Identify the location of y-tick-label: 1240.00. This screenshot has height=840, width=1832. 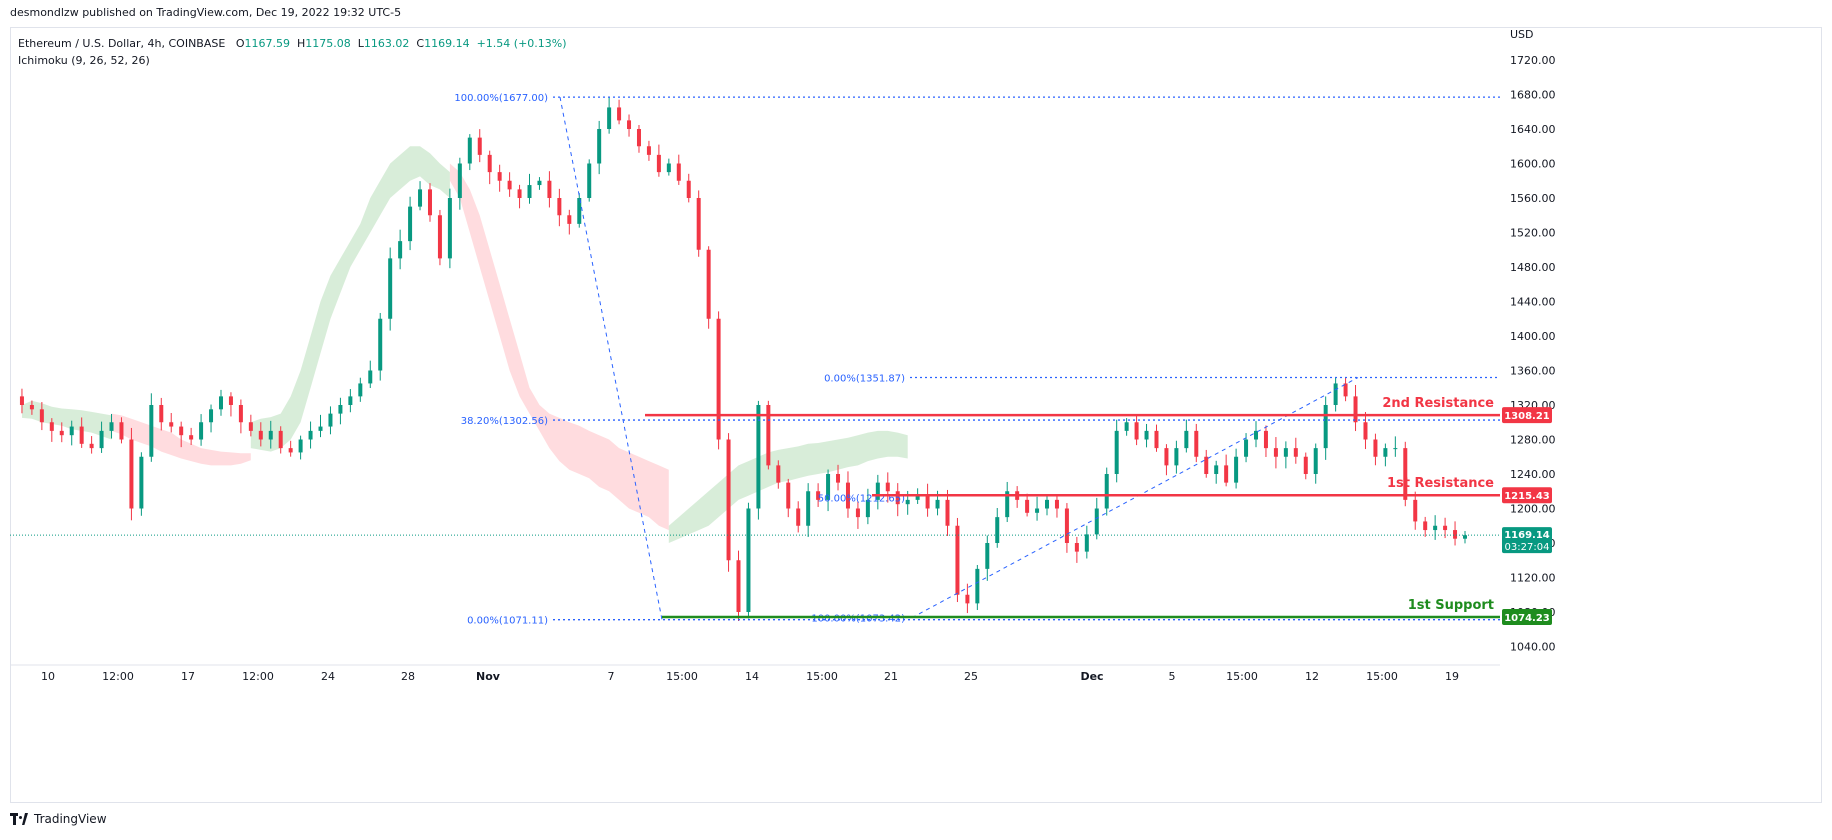
(1533, 474).